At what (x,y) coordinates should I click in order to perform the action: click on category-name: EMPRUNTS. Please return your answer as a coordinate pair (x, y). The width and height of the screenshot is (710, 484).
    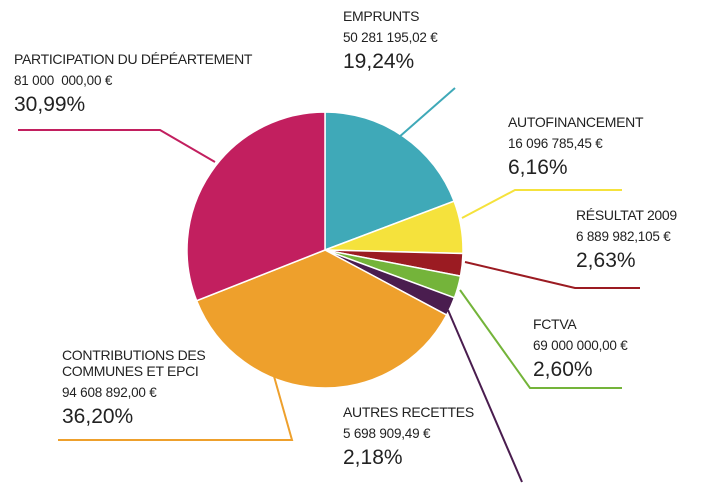
    Looking at the image, I should click on (381, 16).